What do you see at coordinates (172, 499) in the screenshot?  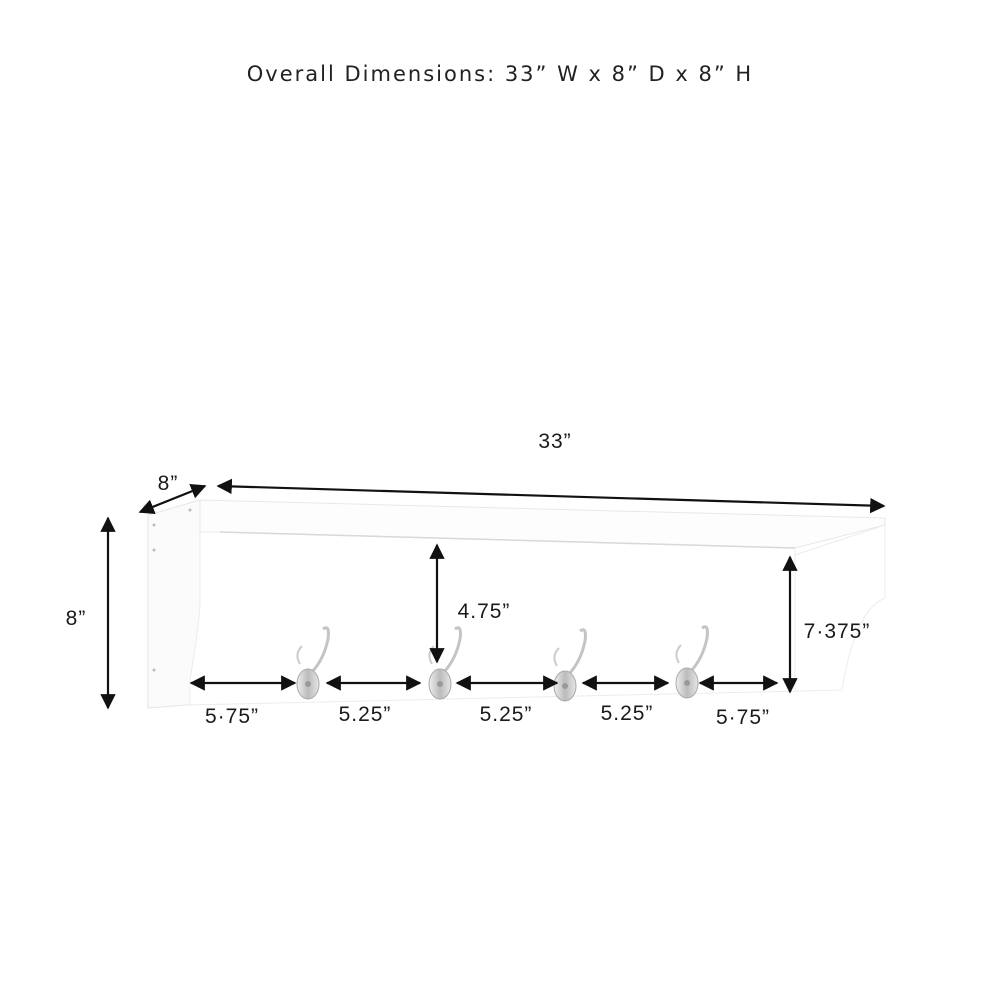 I see `depth-arrow` at bounding box center [172, 499].